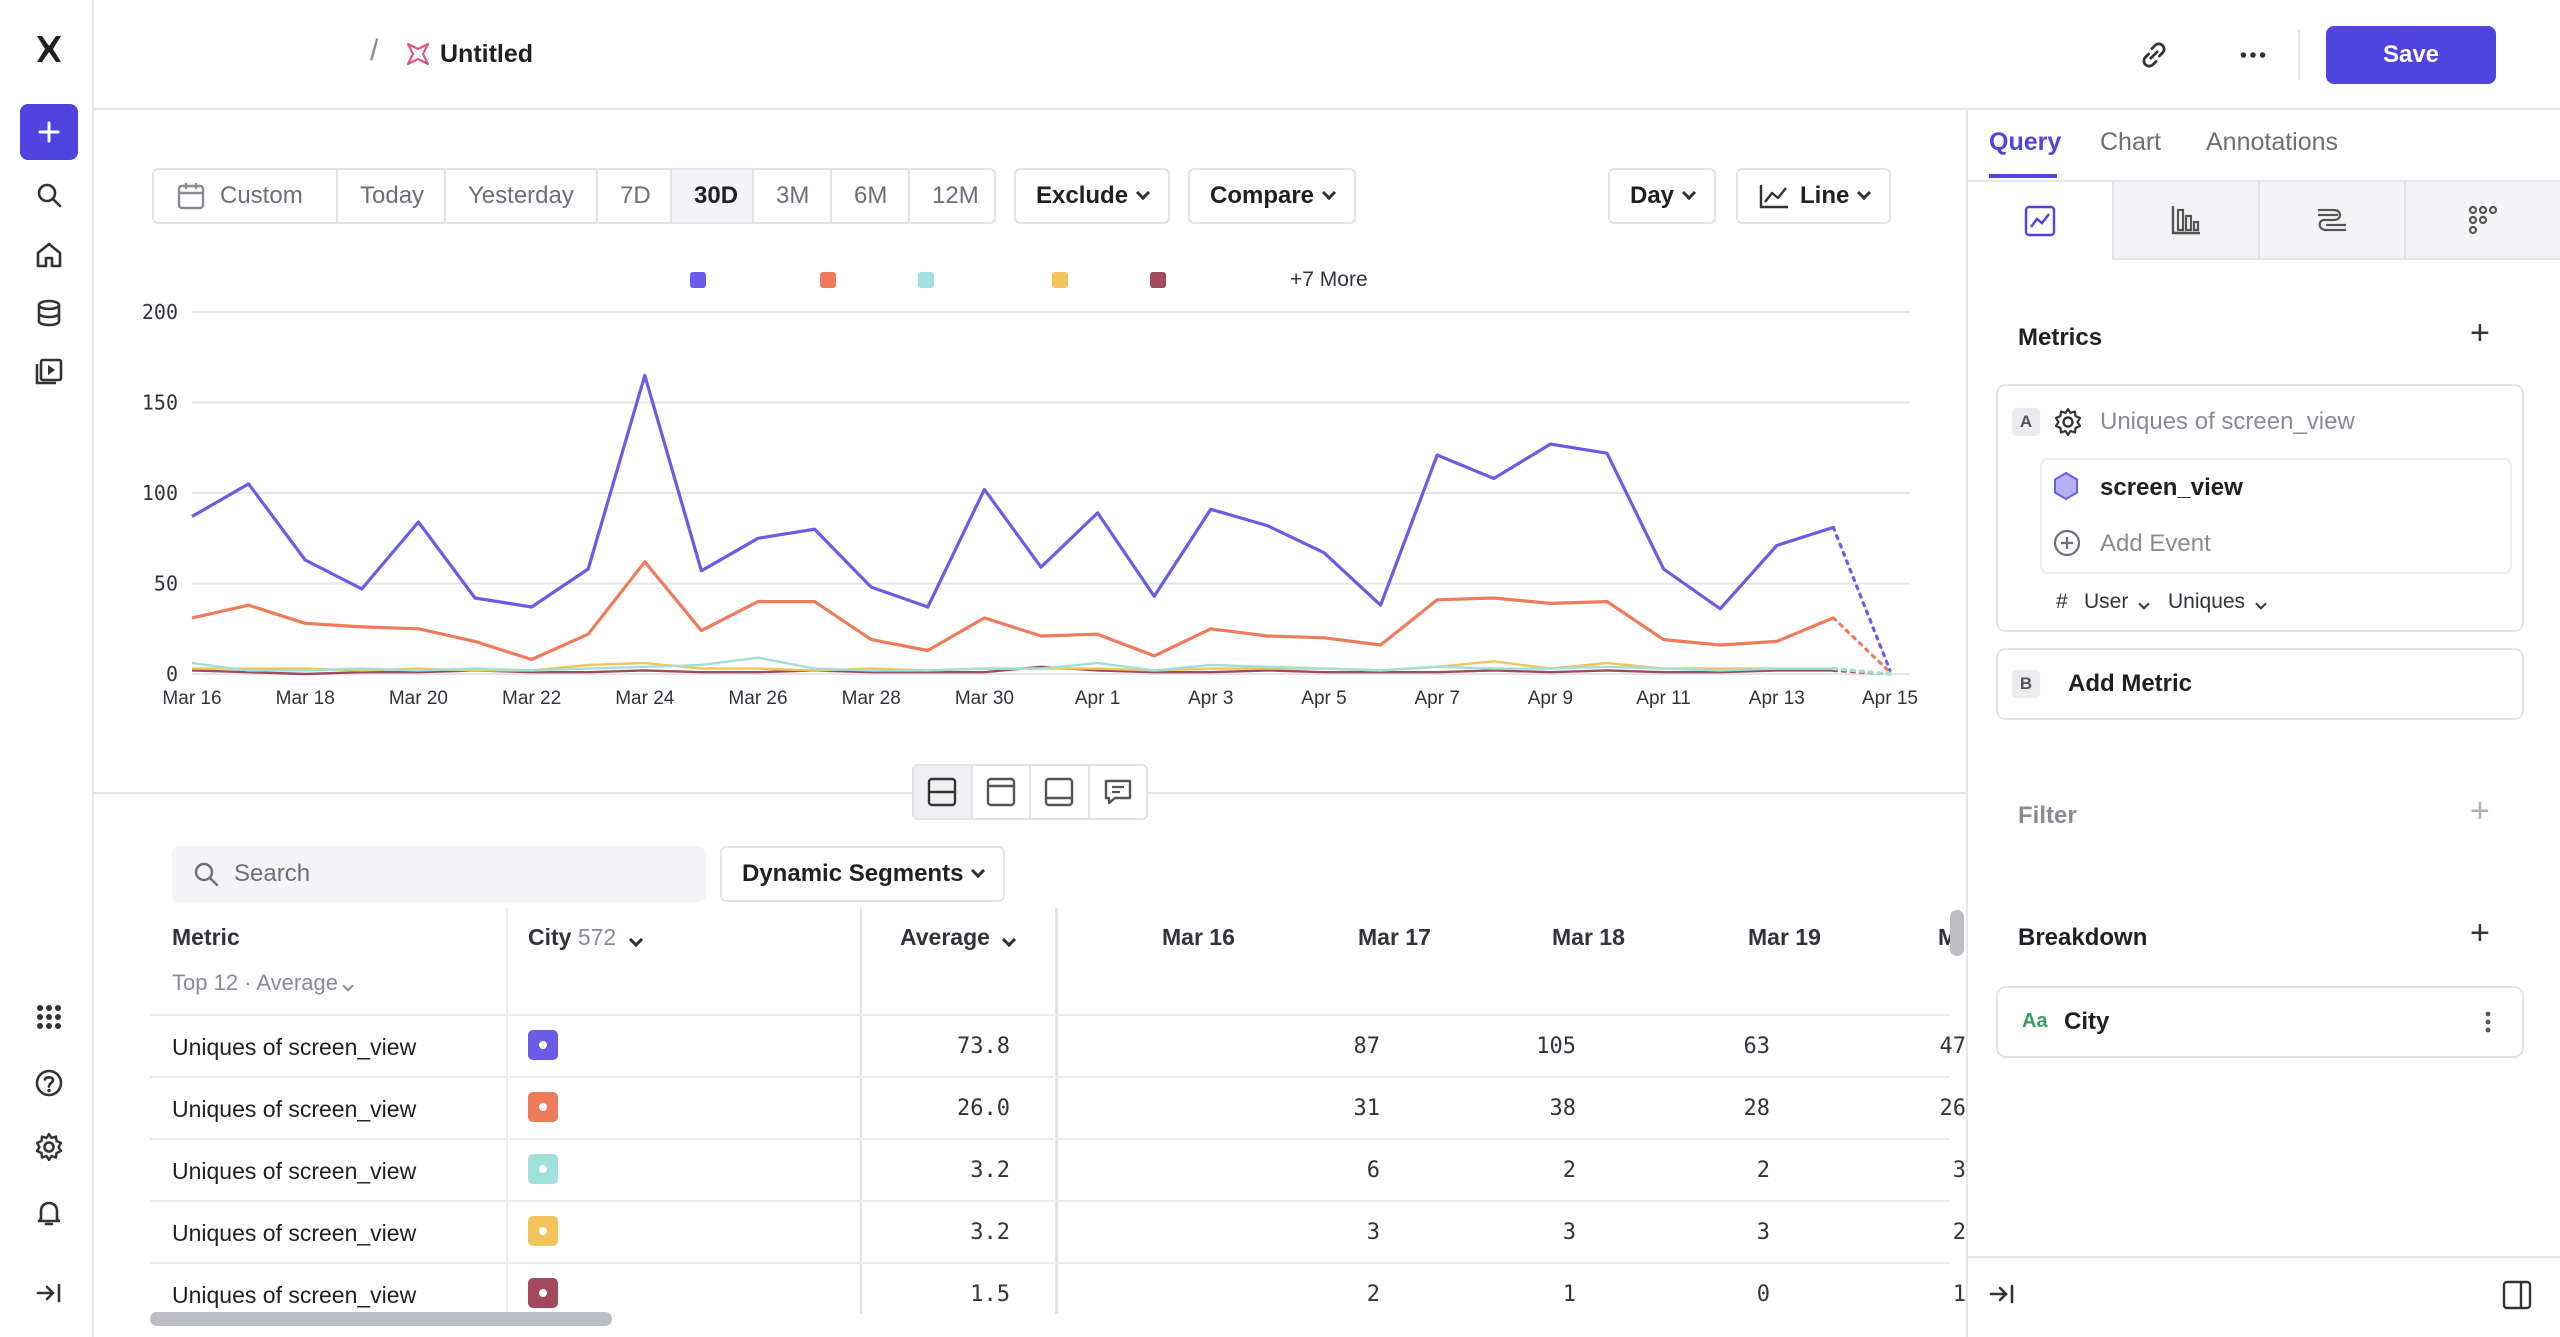 The width and height of the screenshot is (2560, 1337). I want to click on add-filter-plus-icon: +, so click(2480, 811).